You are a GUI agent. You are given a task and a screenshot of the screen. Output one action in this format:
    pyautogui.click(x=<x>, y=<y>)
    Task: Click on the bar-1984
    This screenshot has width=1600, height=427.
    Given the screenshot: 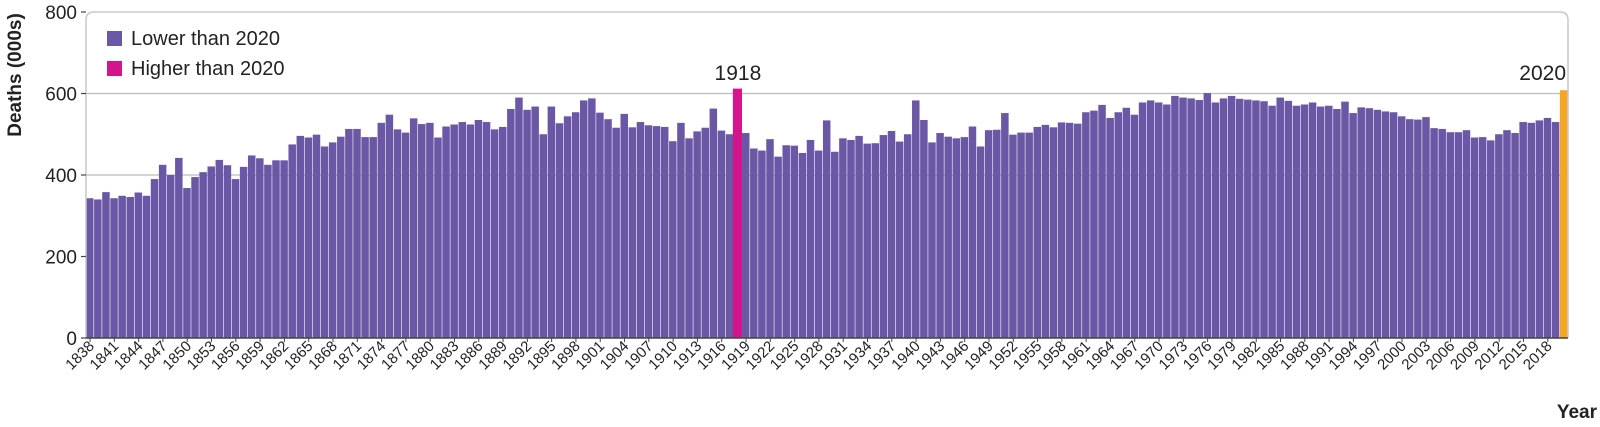 What is the action you would take?
    pyautogui.click(x=1272, y=221)
    